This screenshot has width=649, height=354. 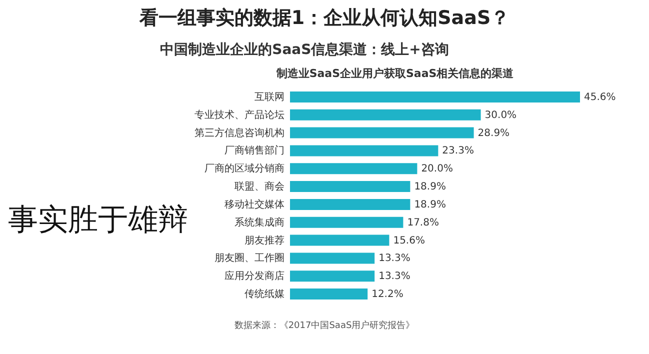 What do you see at coordinates (395, 73) in the screenshot?
I see `text: 制造业SaaS企业用户获取SaaS相关信息的渠道` at bounding box center [395, 73].